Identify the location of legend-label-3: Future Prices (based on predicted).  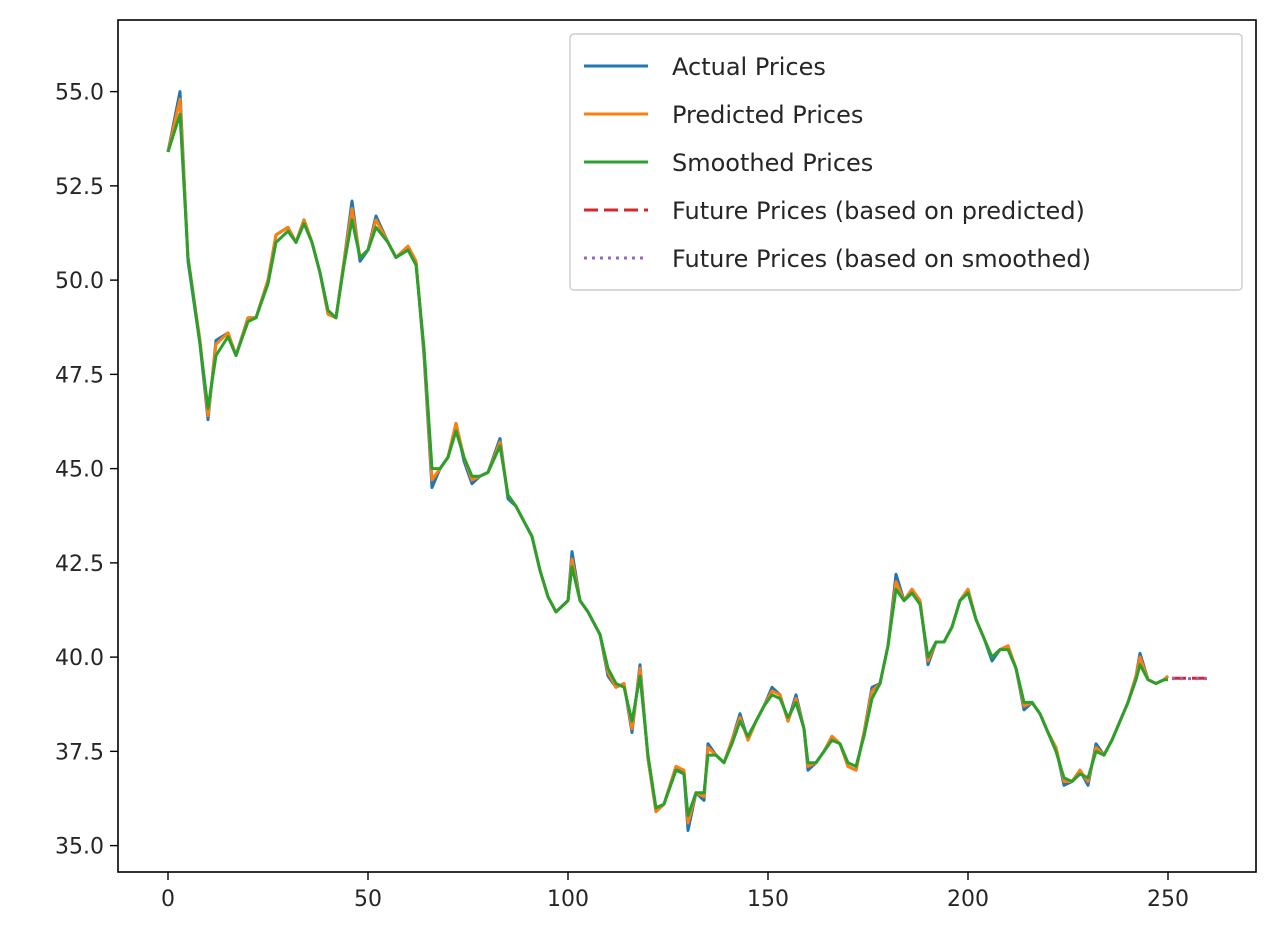
(878, 211).